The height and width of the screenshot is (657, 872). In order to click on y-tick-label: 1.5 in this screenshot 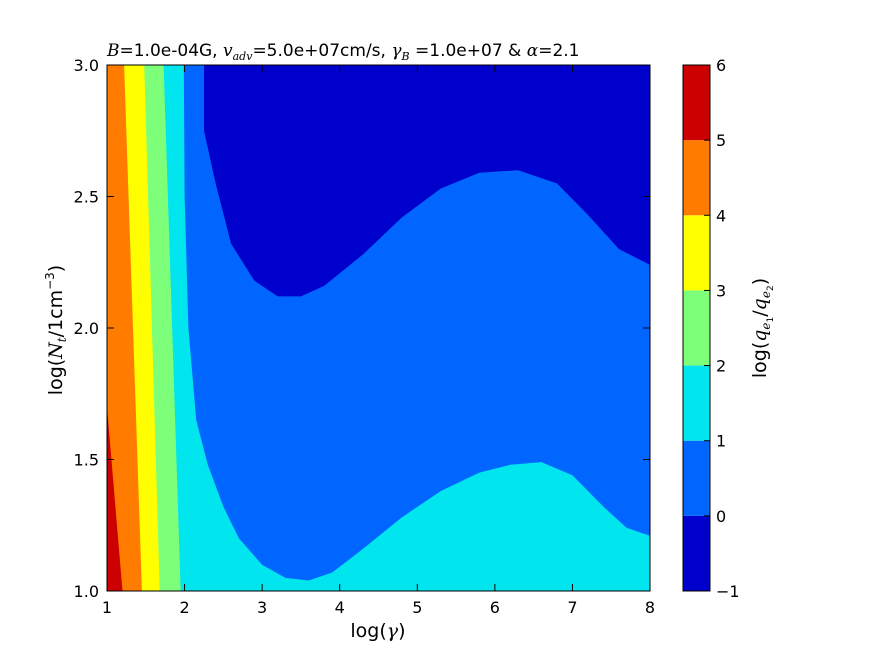, I will do `click(86, 460)`.